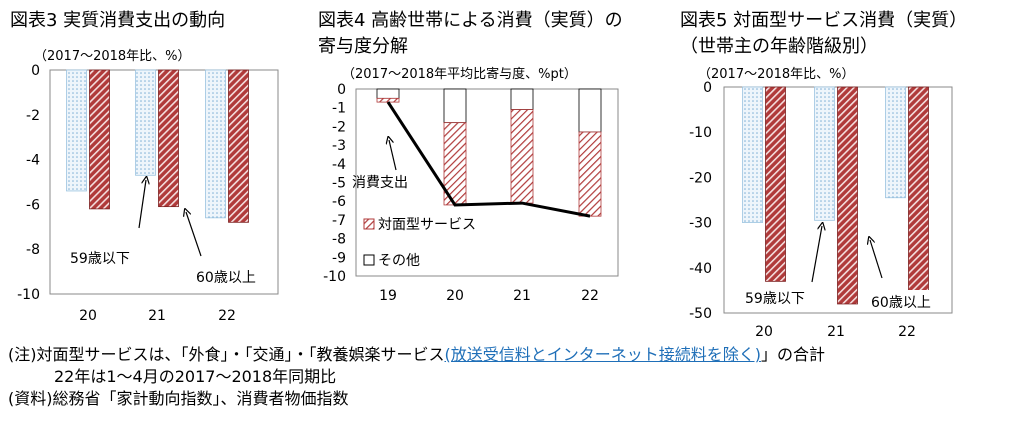  I want to click on chart1-annotation-b: 60歳以上, so click(226, 278).